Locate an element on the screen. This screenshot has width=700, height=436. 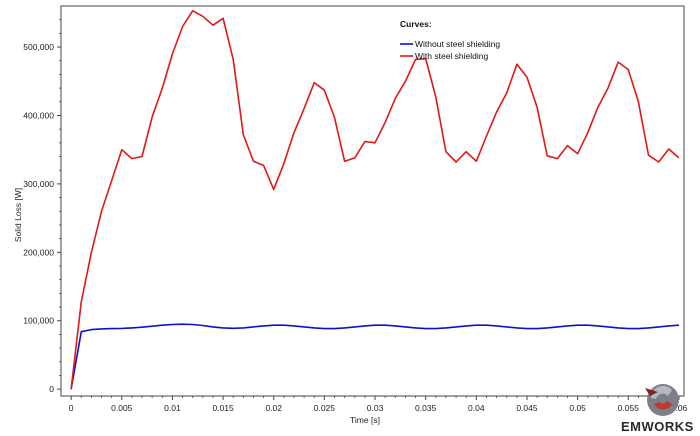
emworks-logo: EMWORKS is located at coordinates (657, 409).